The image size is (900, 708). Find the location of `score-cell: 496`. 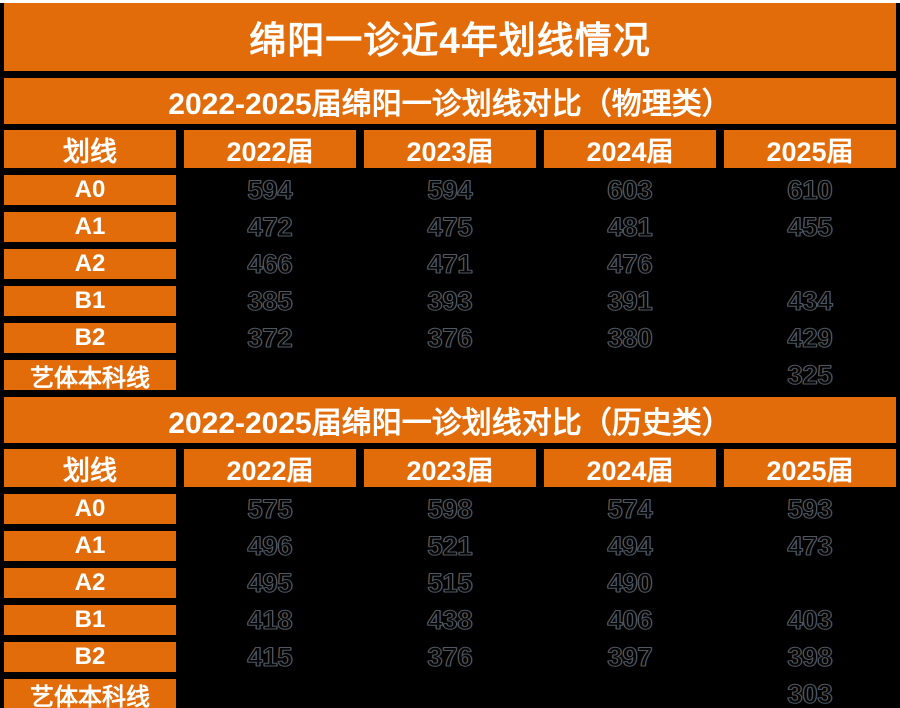

score-cell: 496 is located at coordinates (270, 545).